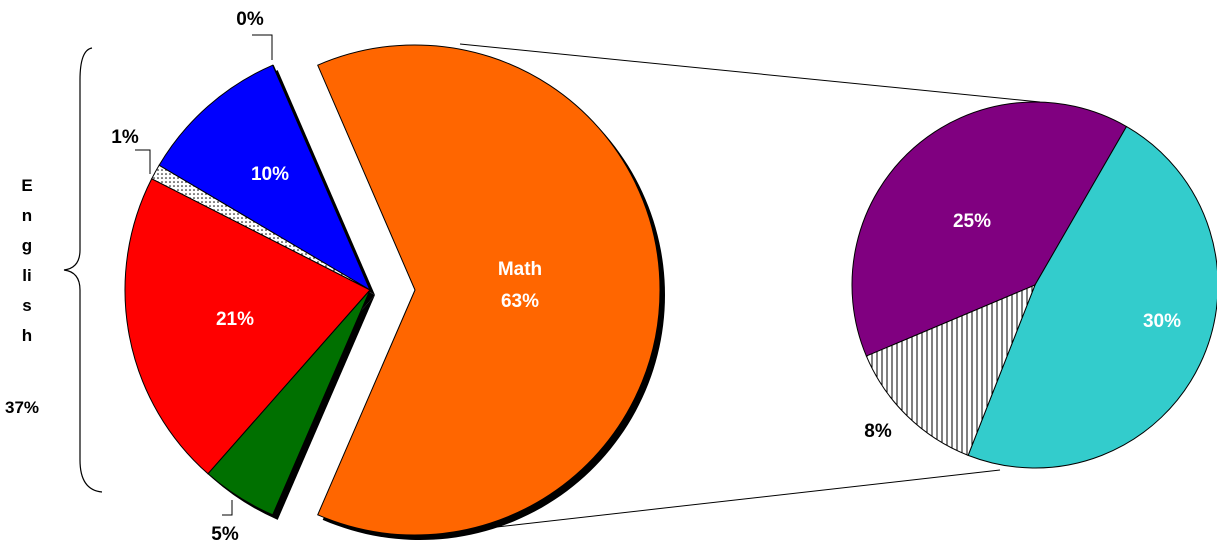  What do you see at coordinates (125, 137) in the screenshot?
I see `data-label: 1%` at bounding box center [125, 137].